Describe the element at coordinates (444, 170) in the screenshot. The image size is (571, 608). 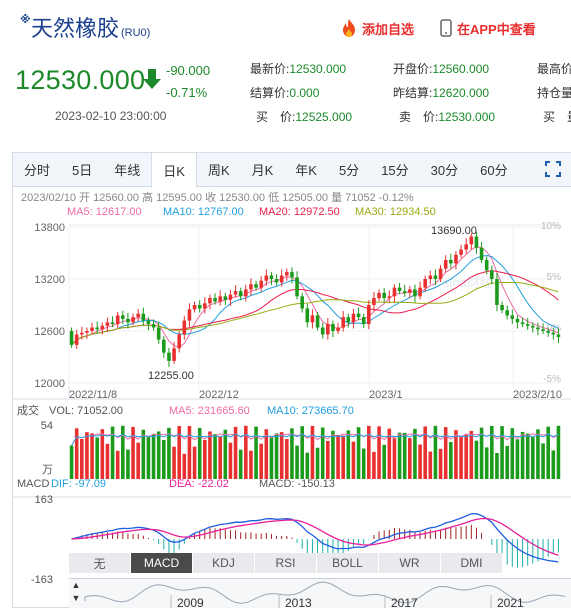
I see `tab-period-9: 30分` at that location.